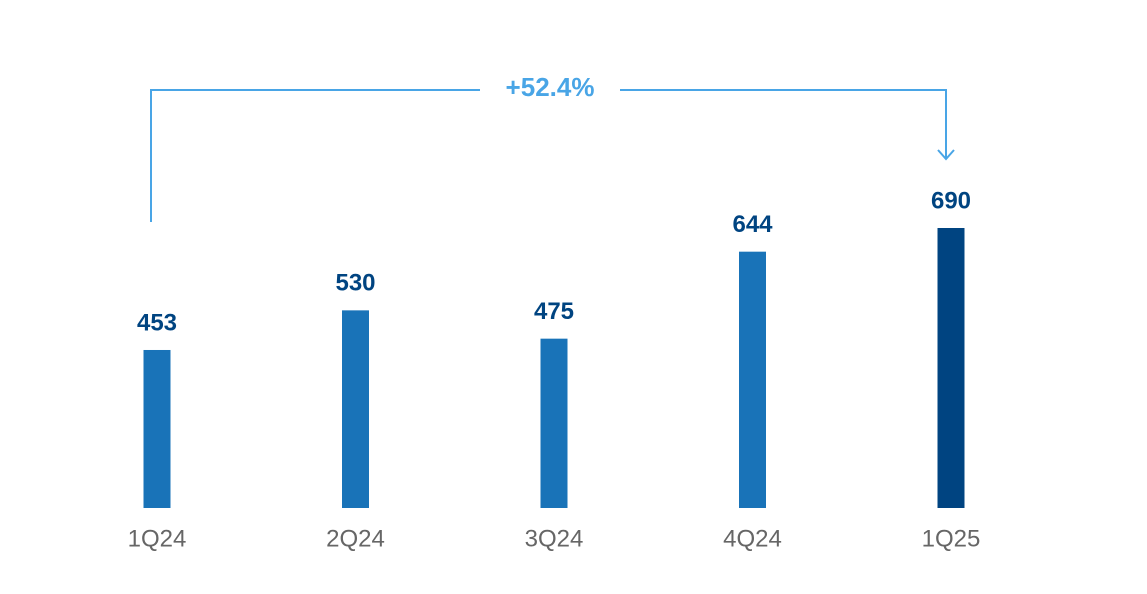 This screenshot has width=1147, height=594. Describe the element at coordinates (752, 538) in the screenshot. I see `x-tick-label: 4Q24` at that location.